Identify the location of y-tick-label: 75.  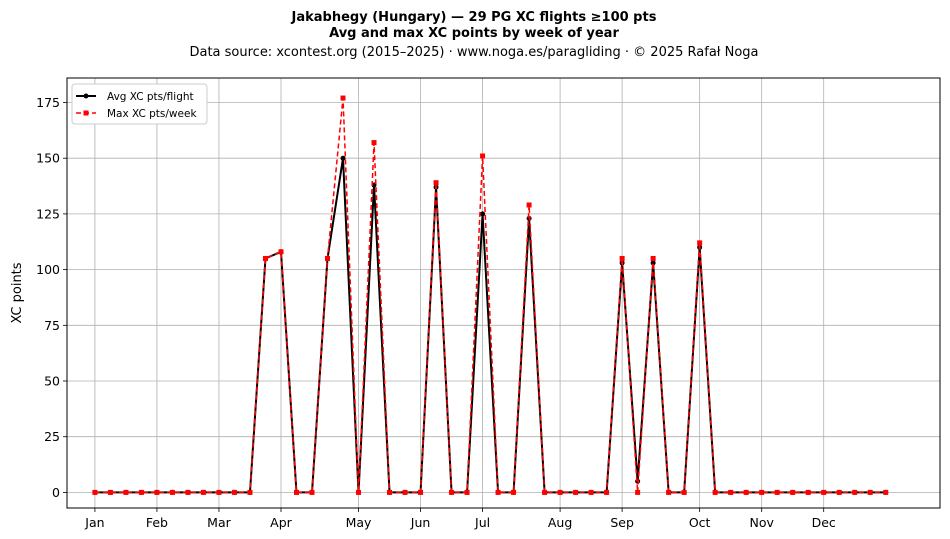
(52, 325).